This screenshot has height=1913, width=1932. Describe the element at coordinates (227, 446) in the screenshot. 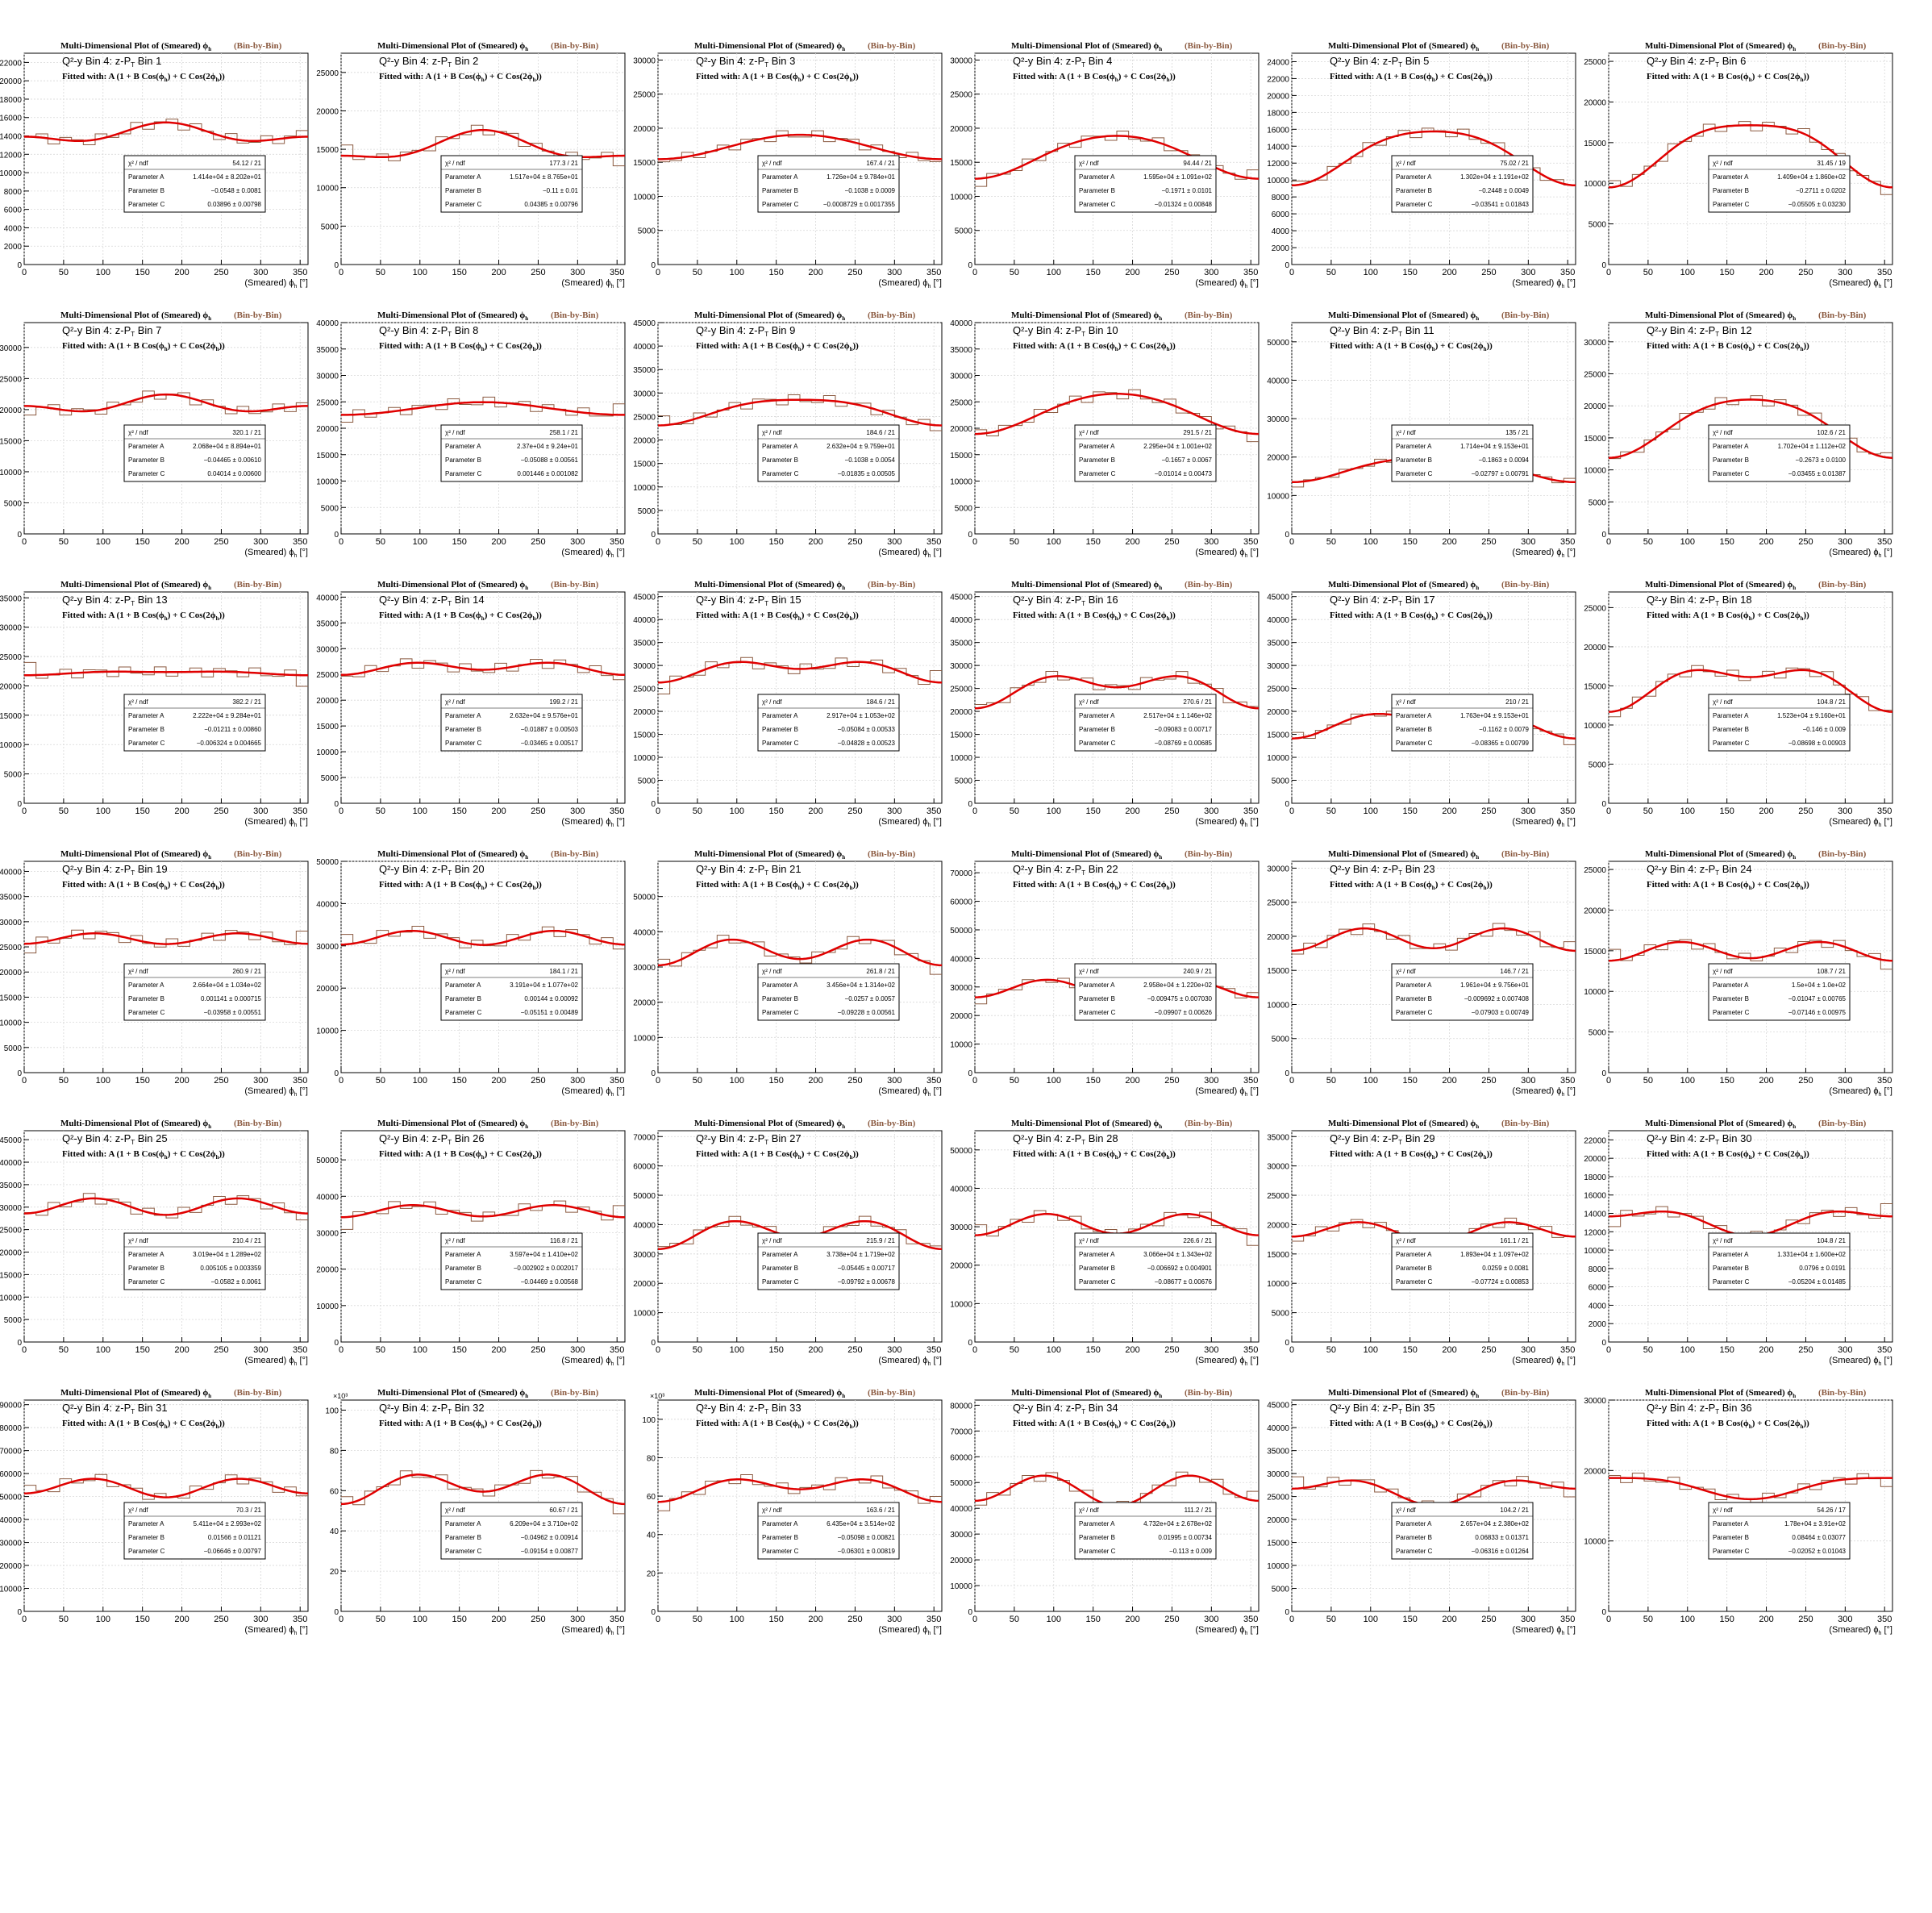

I see `stats-value: 2.068e+04 ± 8.894e+01` at that location.